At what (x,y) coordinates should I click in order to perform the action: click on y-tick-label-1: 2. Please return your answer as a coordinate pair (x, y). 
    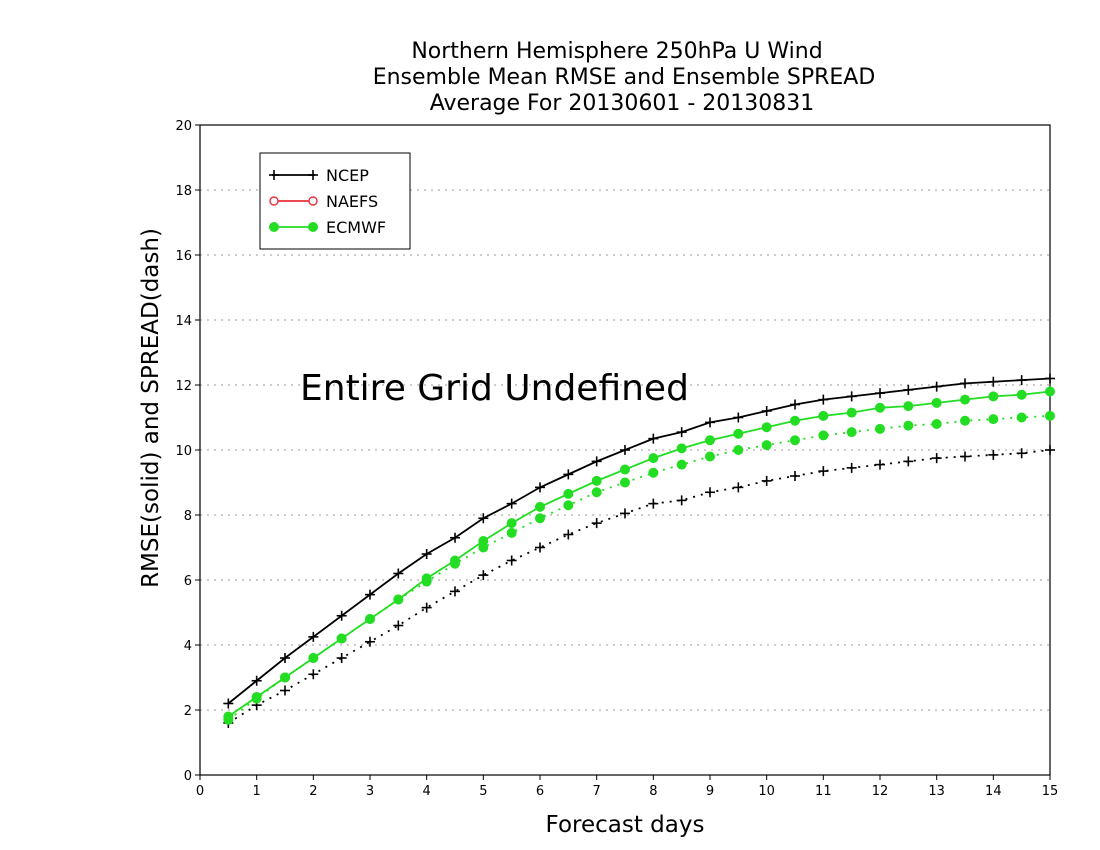
    Looking at the image, I should click on (188, 711).